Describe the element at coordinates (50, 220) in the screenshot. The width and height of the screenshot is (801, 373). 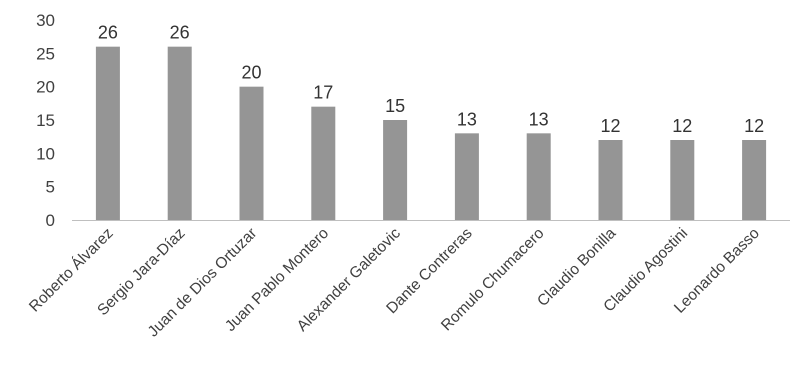
I see `y-tick-label: 0` at that location.